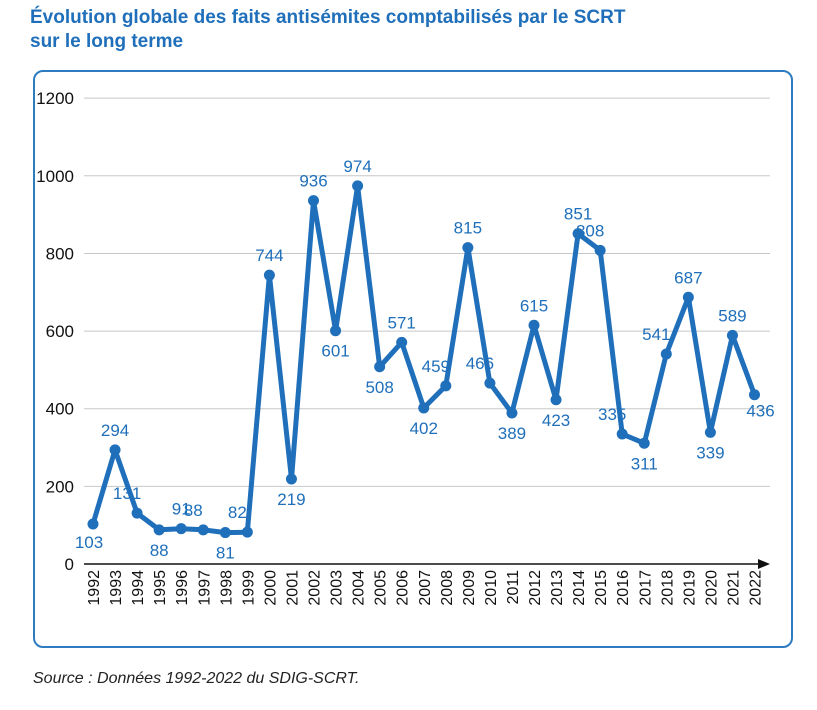 The width and height of the screenshot is (817, 710). Describe the element at coordinates (644, 463) in the screenshot. I see `data-label: 311` at that location.